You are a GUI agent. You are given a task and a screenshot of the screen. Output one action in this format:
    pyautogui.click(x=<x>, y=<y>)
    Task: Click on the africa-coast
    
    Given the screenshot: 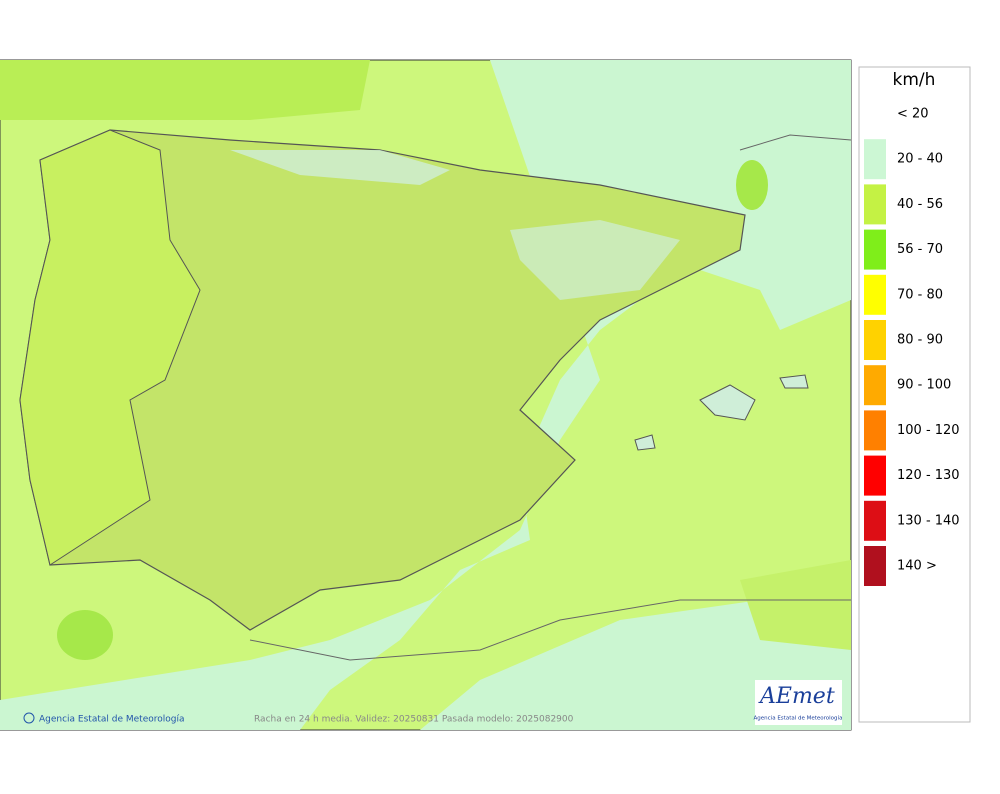 What is the action you would take?
    pyautogui.click(x=550, y=630)
    